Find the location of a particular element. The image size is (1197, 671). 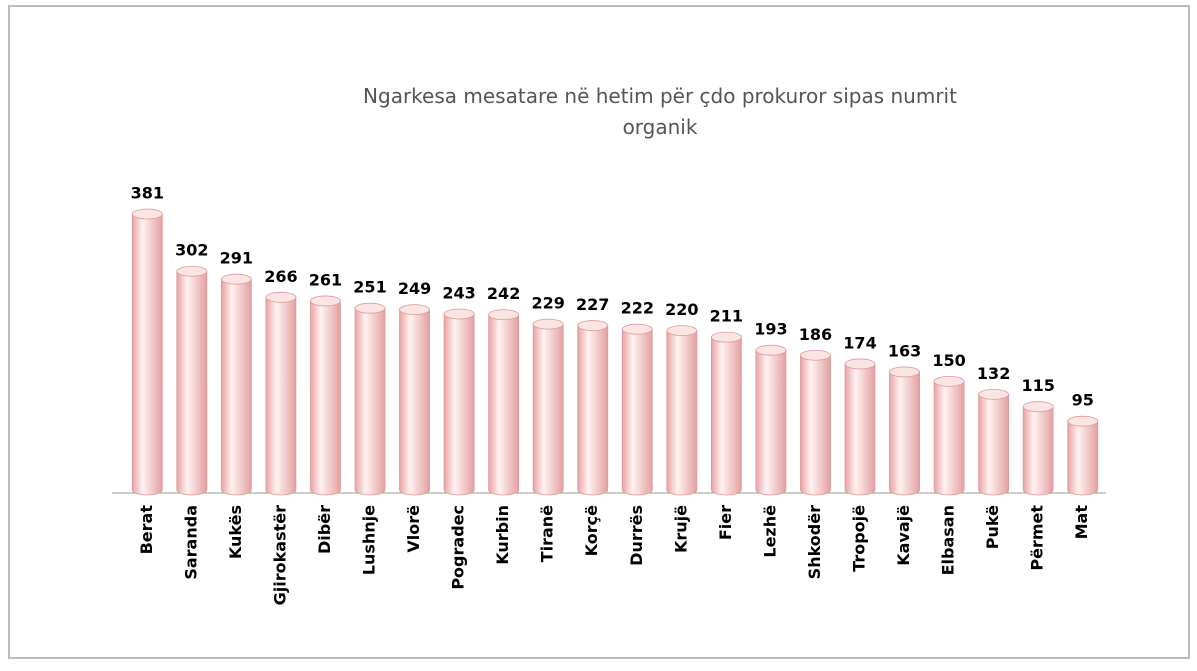

x-tick-label: Lushnje is located at coordinates (369, 540).